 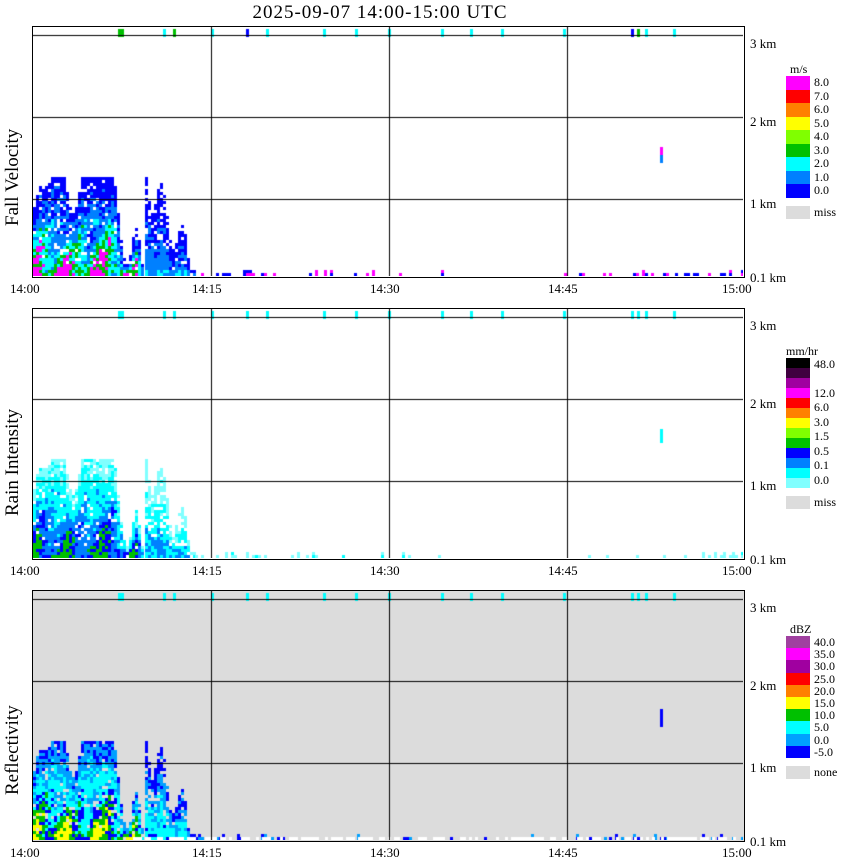 I want to click on colorbar-tick-label: 4.0, so click(x=821, y=136).